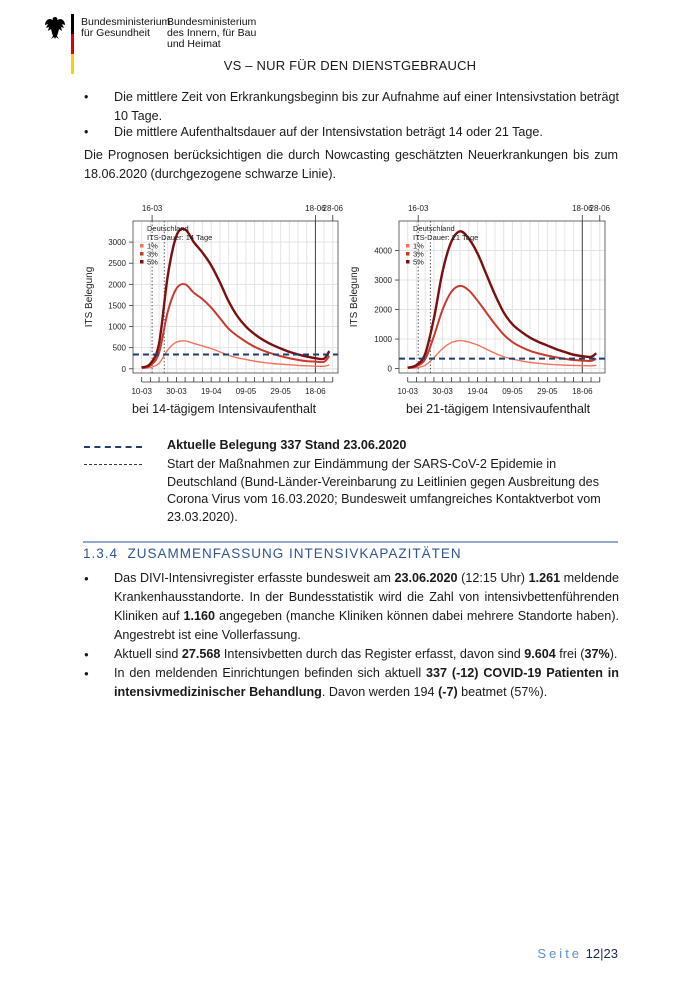 The height and width of the screenshot is (990, 700). I want to click on y-tick-label: 1500, so click(117, 305).